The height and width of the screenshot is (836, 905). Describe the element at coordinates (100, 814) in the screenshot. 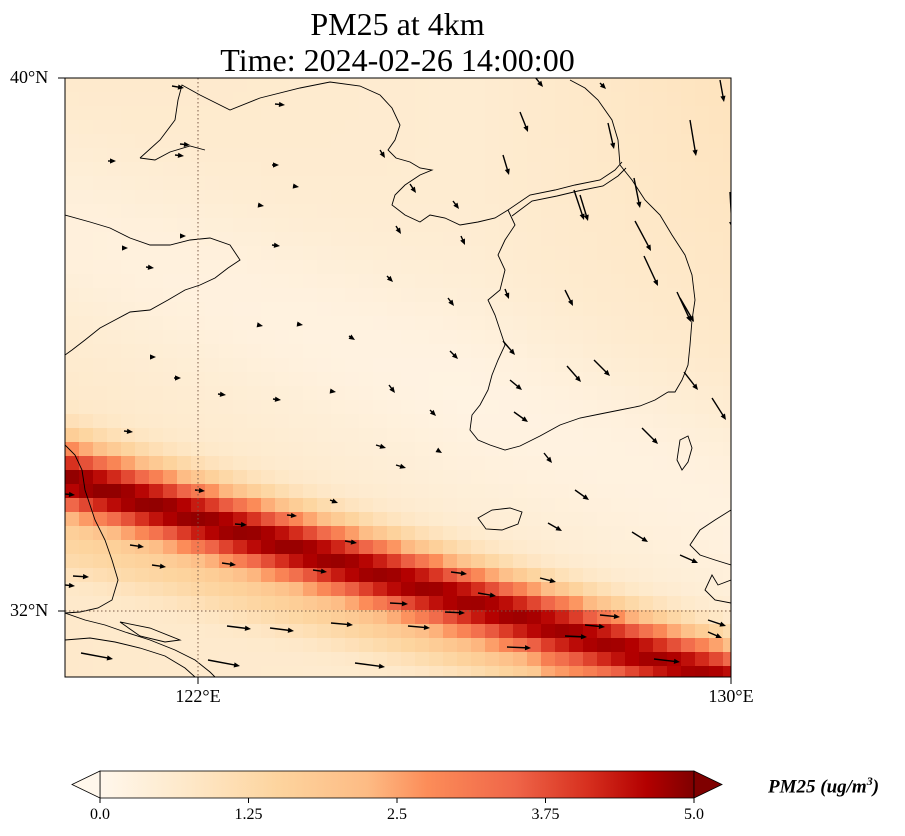

I see `colorbar-tick-0: 0.0` at that location.